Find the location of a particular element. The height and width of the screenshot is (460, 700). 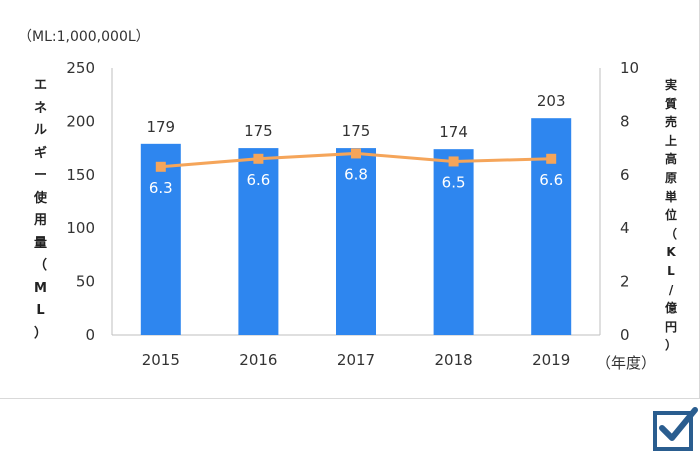

x-axis-label: （年度） is located at coordinates (626, 363).